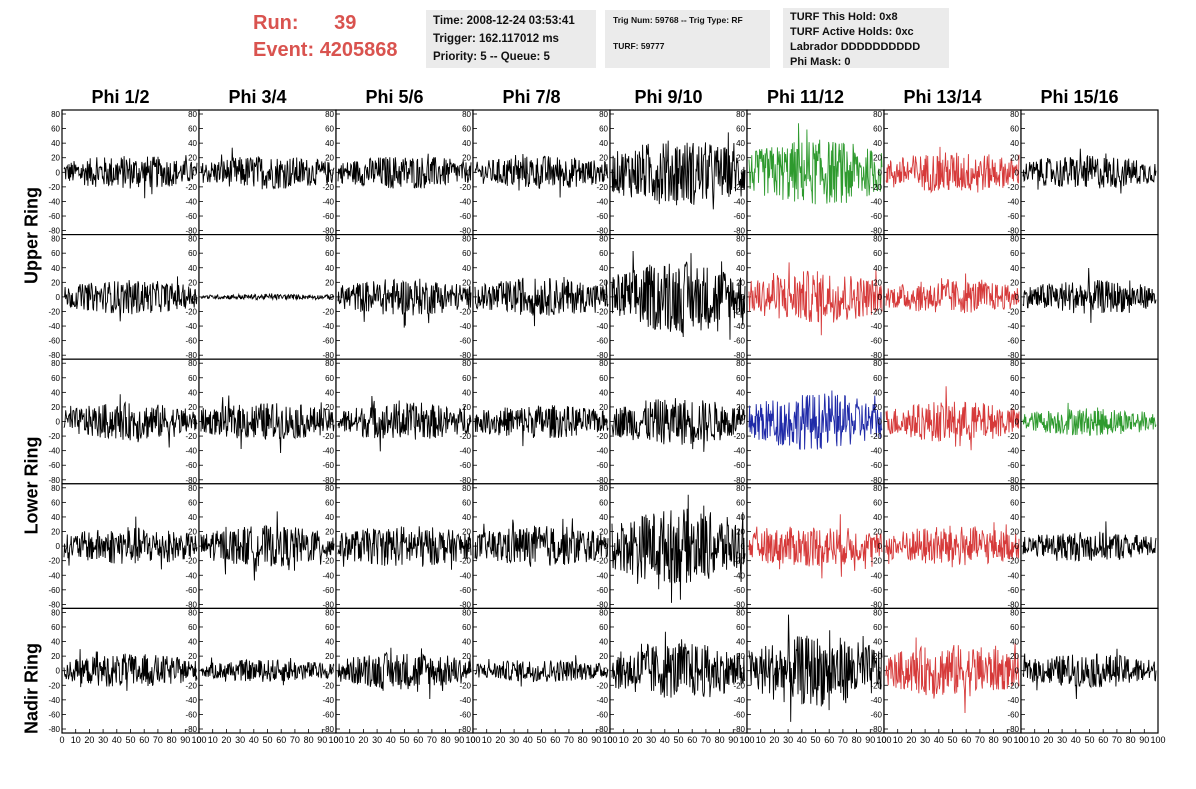 This screenshot has width=1196, height=789. What do you see at coordinates (852, 32) in the screenshot?
I see `turf-active-text: TURF Active Holds: 0xc` at bounding box center [852, 32].